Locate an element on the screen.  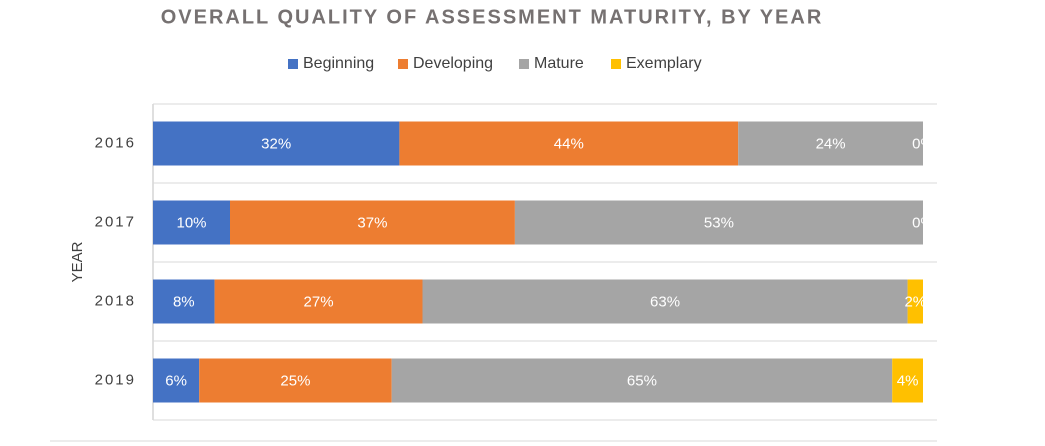
data-label: 24% is located at coordinates (831, 143).